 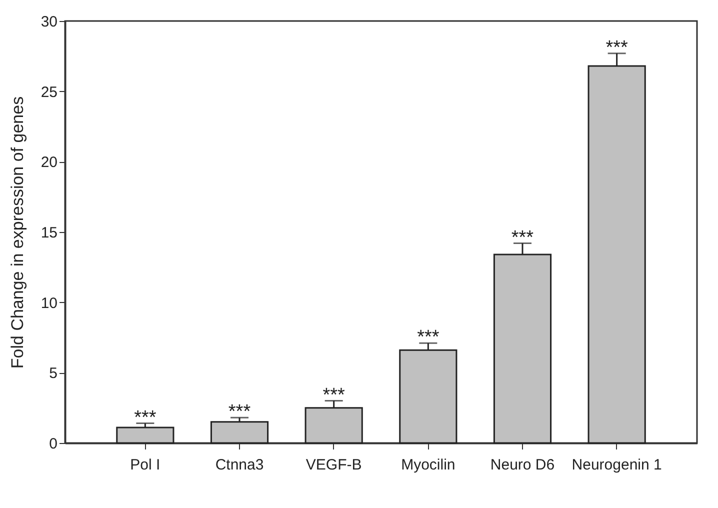 I want to click on y-tick-label: 0, so click(x=53, y=444).